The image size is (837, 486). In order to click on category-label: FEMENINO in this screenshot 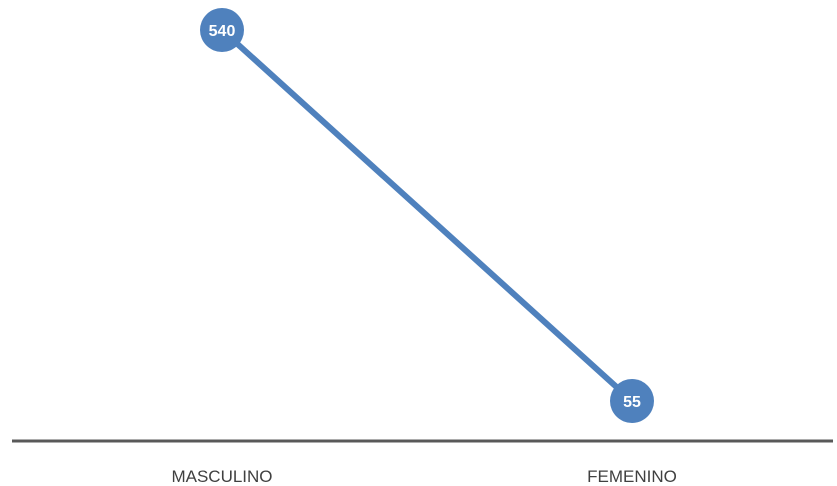, I will do `click(632, 476)`.